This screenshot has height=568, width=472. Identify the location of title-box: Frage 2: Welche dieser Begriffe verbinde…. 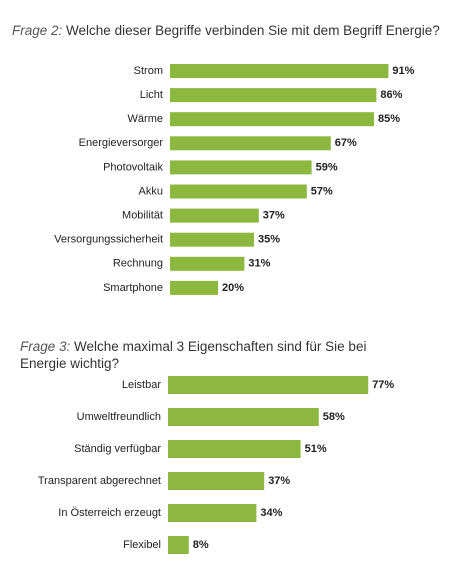
(226, 30).